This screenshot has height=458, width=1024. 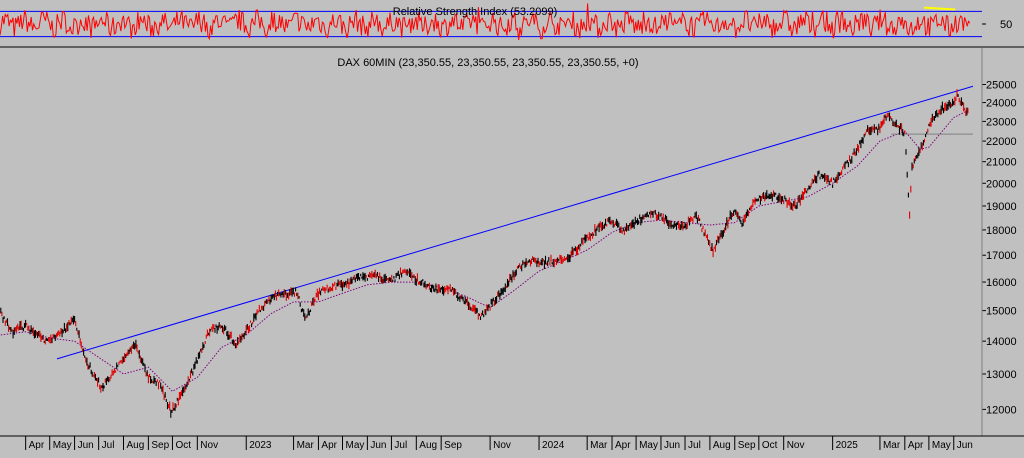 What do you see at coordinates (1006, 25) in the screenshot?
I see `rsi-tick-label: 50` at bounding box center [1006, 25].